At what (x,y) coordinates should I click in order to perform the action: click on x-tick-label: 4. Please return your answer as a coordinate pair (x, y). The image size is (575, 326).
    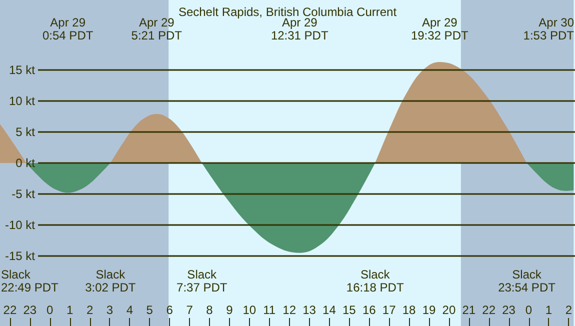
    Looking at the image, I should click on (130, 310).